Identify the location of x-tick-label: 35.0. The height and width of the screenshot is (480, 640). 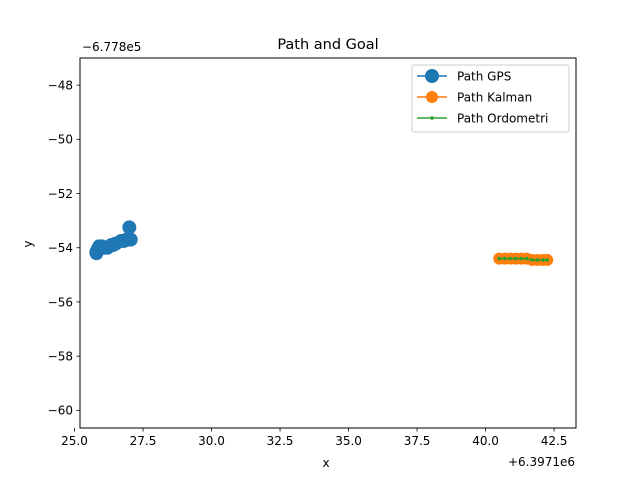
(348, 441).